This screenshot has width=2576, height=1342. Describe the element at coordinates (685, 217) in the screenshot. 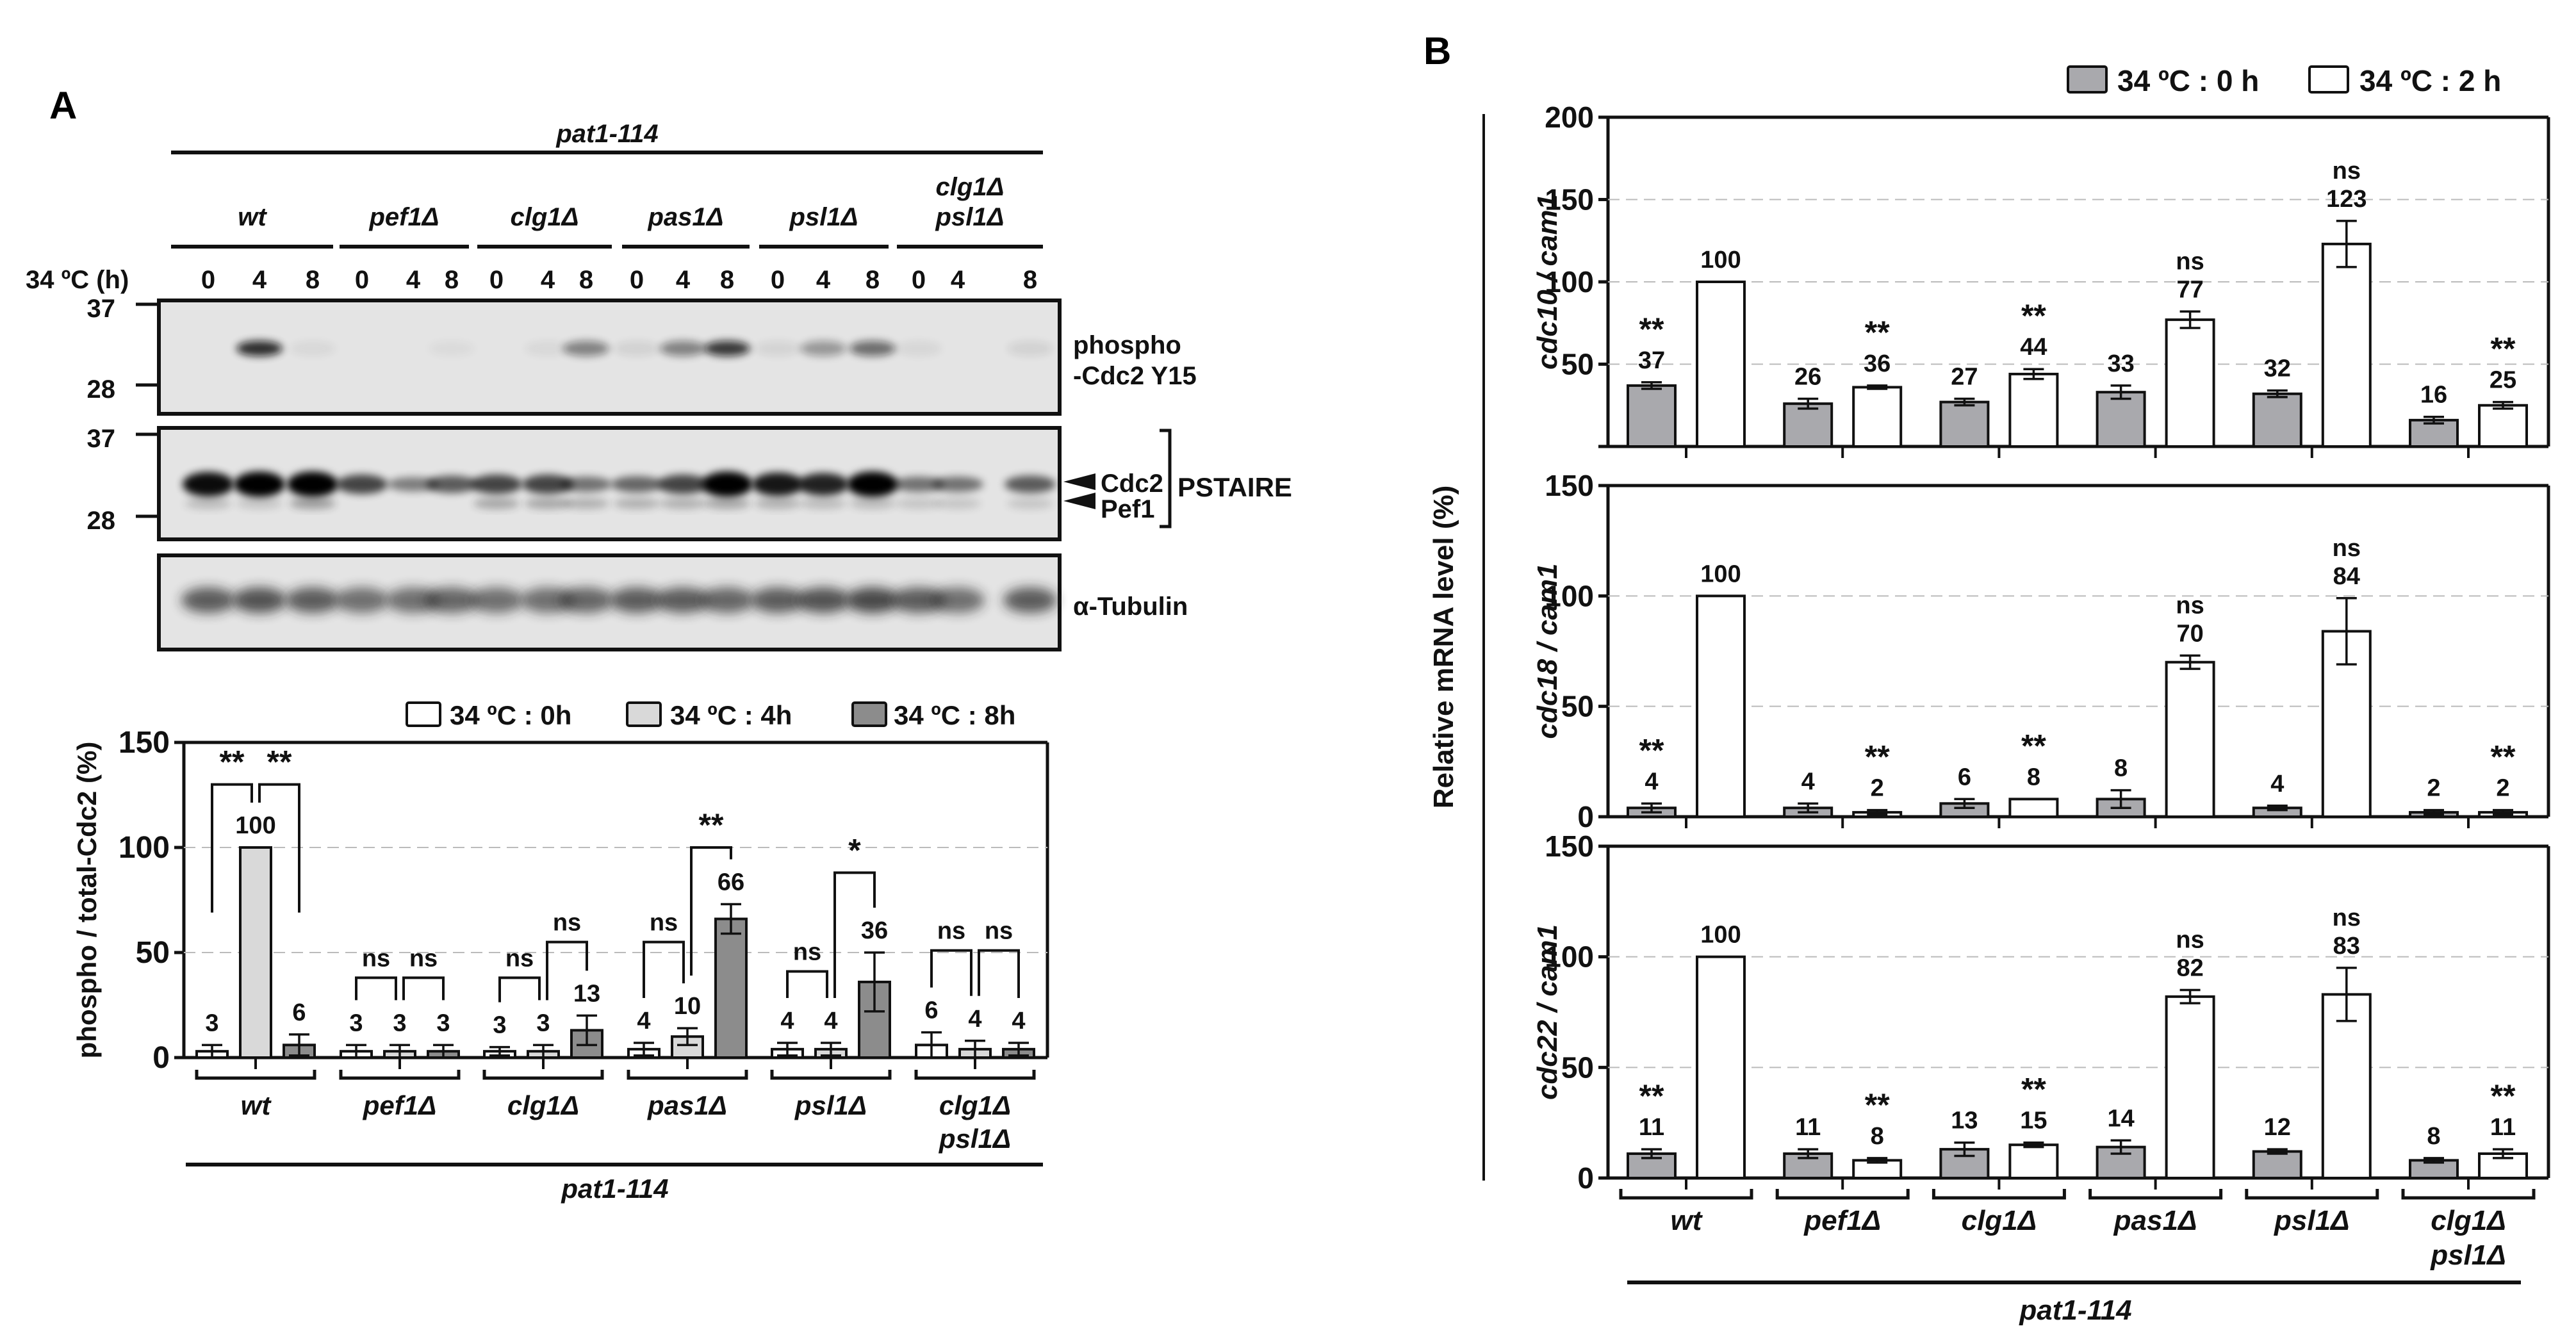

I see `genotype-label: pas1Δ` at that location.